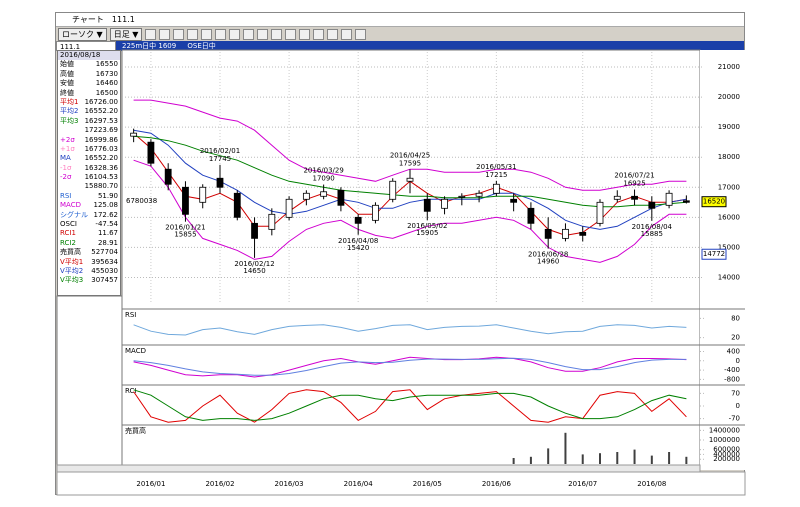 The height and width of the screenshot is (507, 800). What do you see at coordinates (726, 454) in the screenshot?
I see `y-tick-label: 400000` at bounding box center [726, 454].